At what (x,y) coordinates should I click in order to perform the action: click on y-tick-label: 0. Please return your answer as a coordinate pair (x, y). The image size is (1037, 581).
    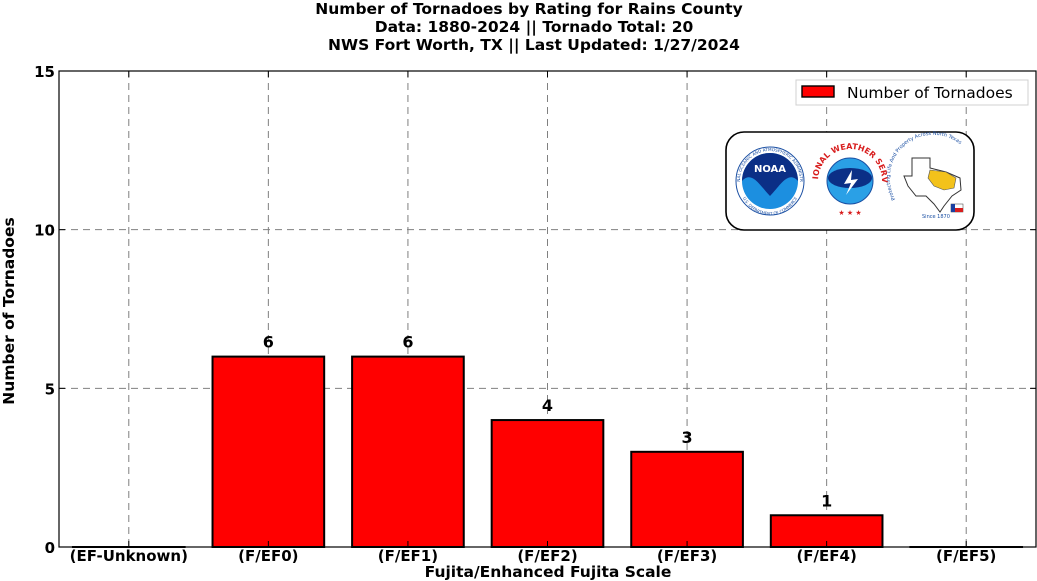
    Looking at the image, I should click on (50, 548).